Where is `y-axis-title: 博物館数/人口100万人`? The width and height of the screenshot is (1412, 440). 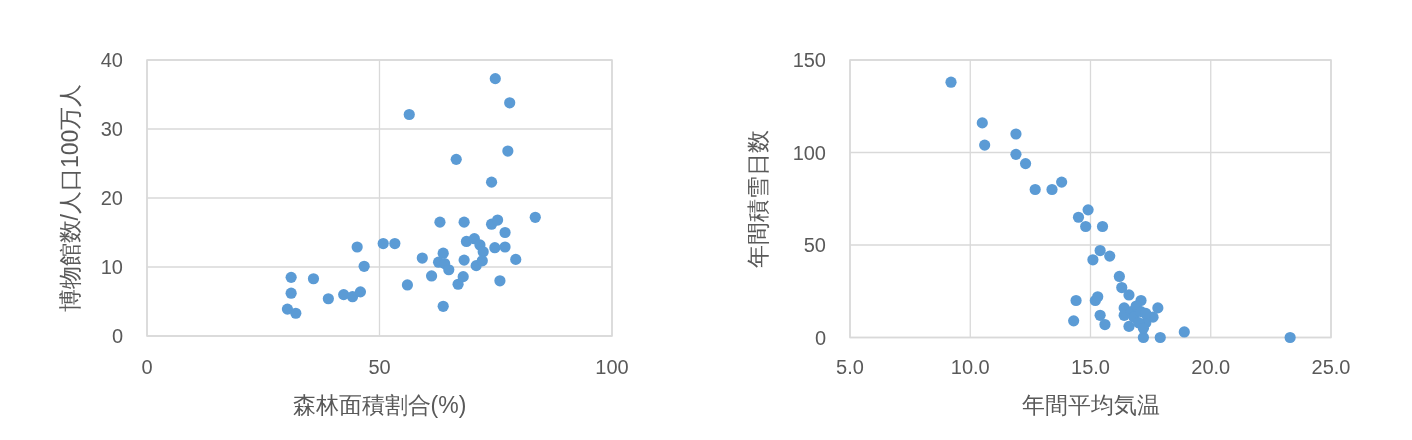
y-axis-title: 博物館数/人口100万人 is located at coordinates (70, 198).